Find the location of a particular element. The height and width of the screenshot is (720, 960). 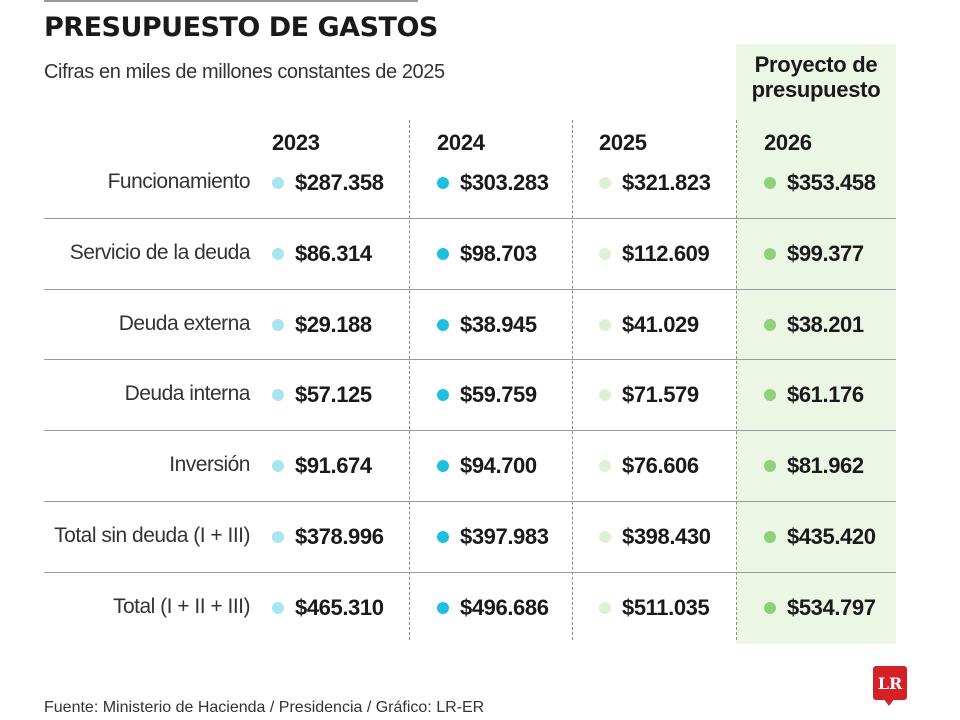

lr-logo: LR is located at coordinates (890, 683).